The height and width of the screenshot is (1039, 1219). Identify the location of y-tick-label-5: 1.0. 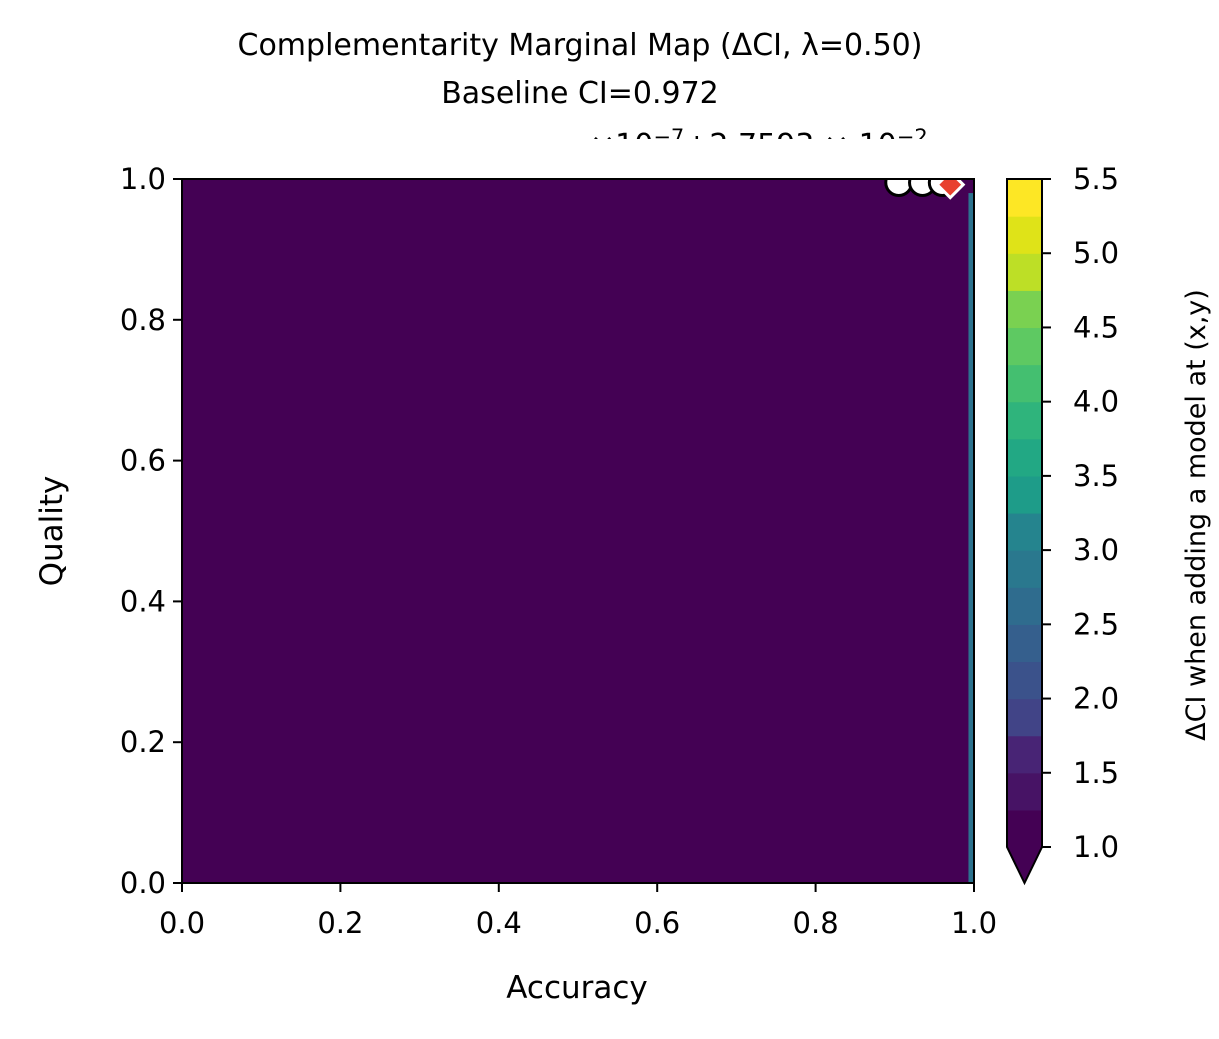
(143, 179).